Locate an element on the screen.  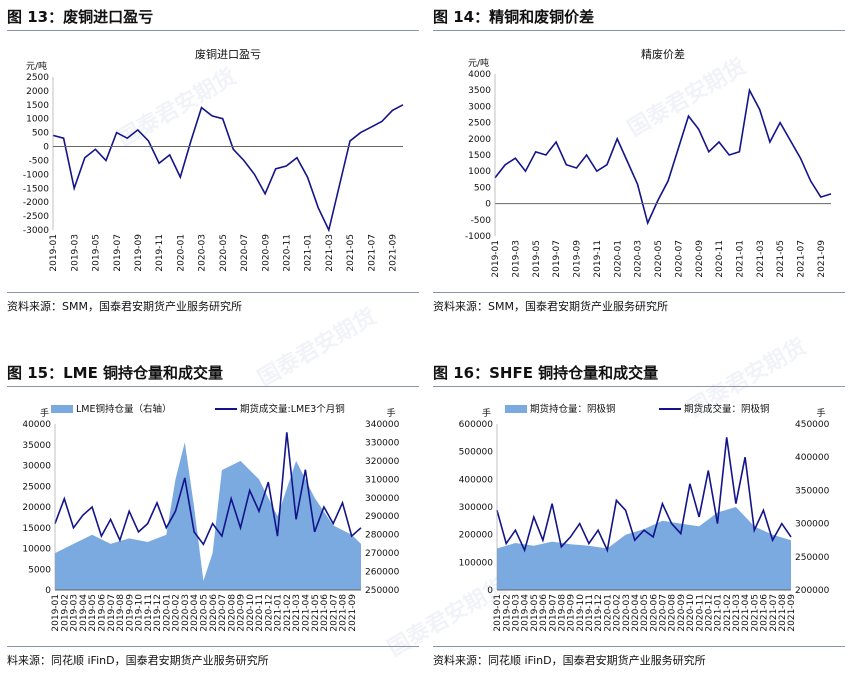
x-tick-label: 2020-05 is located at coordinates (659, 259).